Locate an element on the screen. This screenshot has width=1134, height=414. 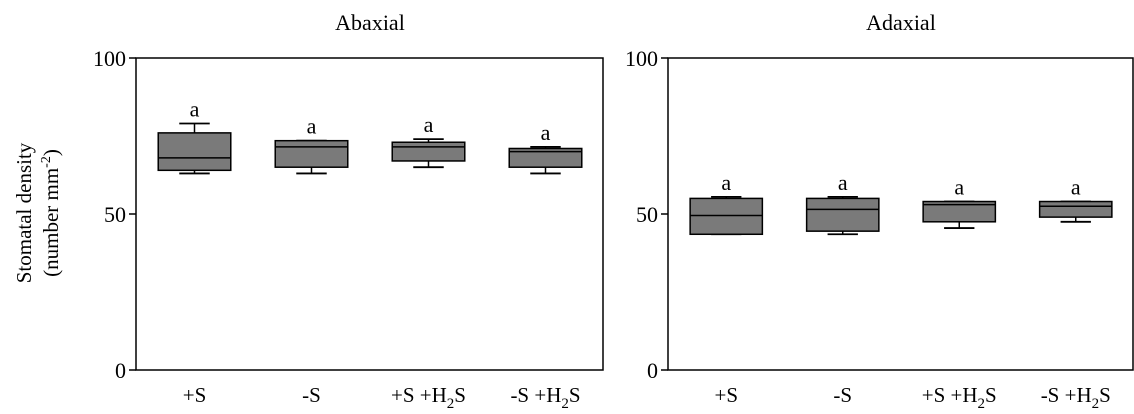
panel-title: Adaxial is located at coordinates (901, 22).